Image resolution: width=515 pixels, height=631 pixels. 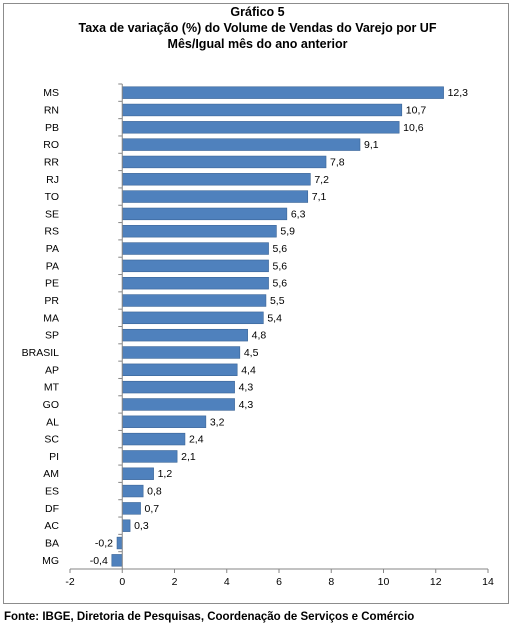 What do you see at coordinates (371, 145) in the screenshot?
I see `data-label: 9,1` at bounding box center [371, 145].